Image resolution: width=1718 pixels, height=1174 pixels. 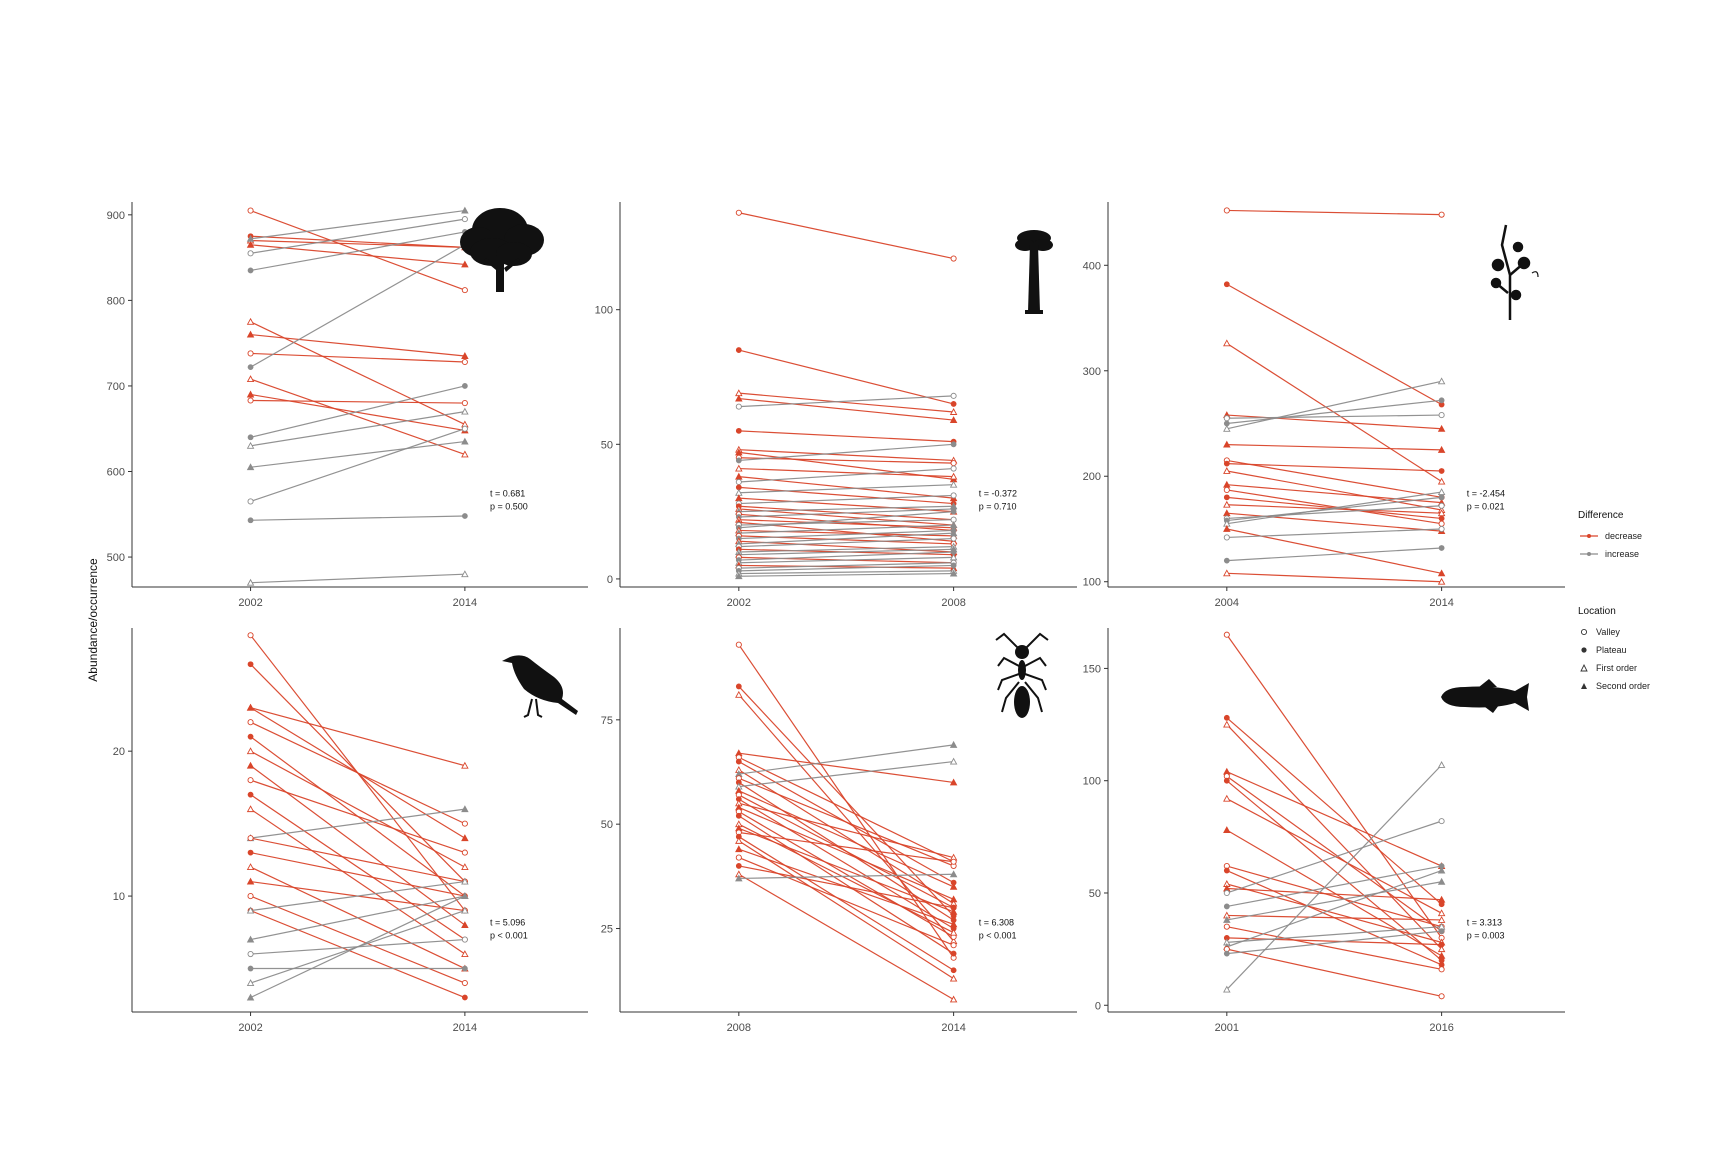 I want to click on legend-increase-key-point, so click(x=1589, y=554).